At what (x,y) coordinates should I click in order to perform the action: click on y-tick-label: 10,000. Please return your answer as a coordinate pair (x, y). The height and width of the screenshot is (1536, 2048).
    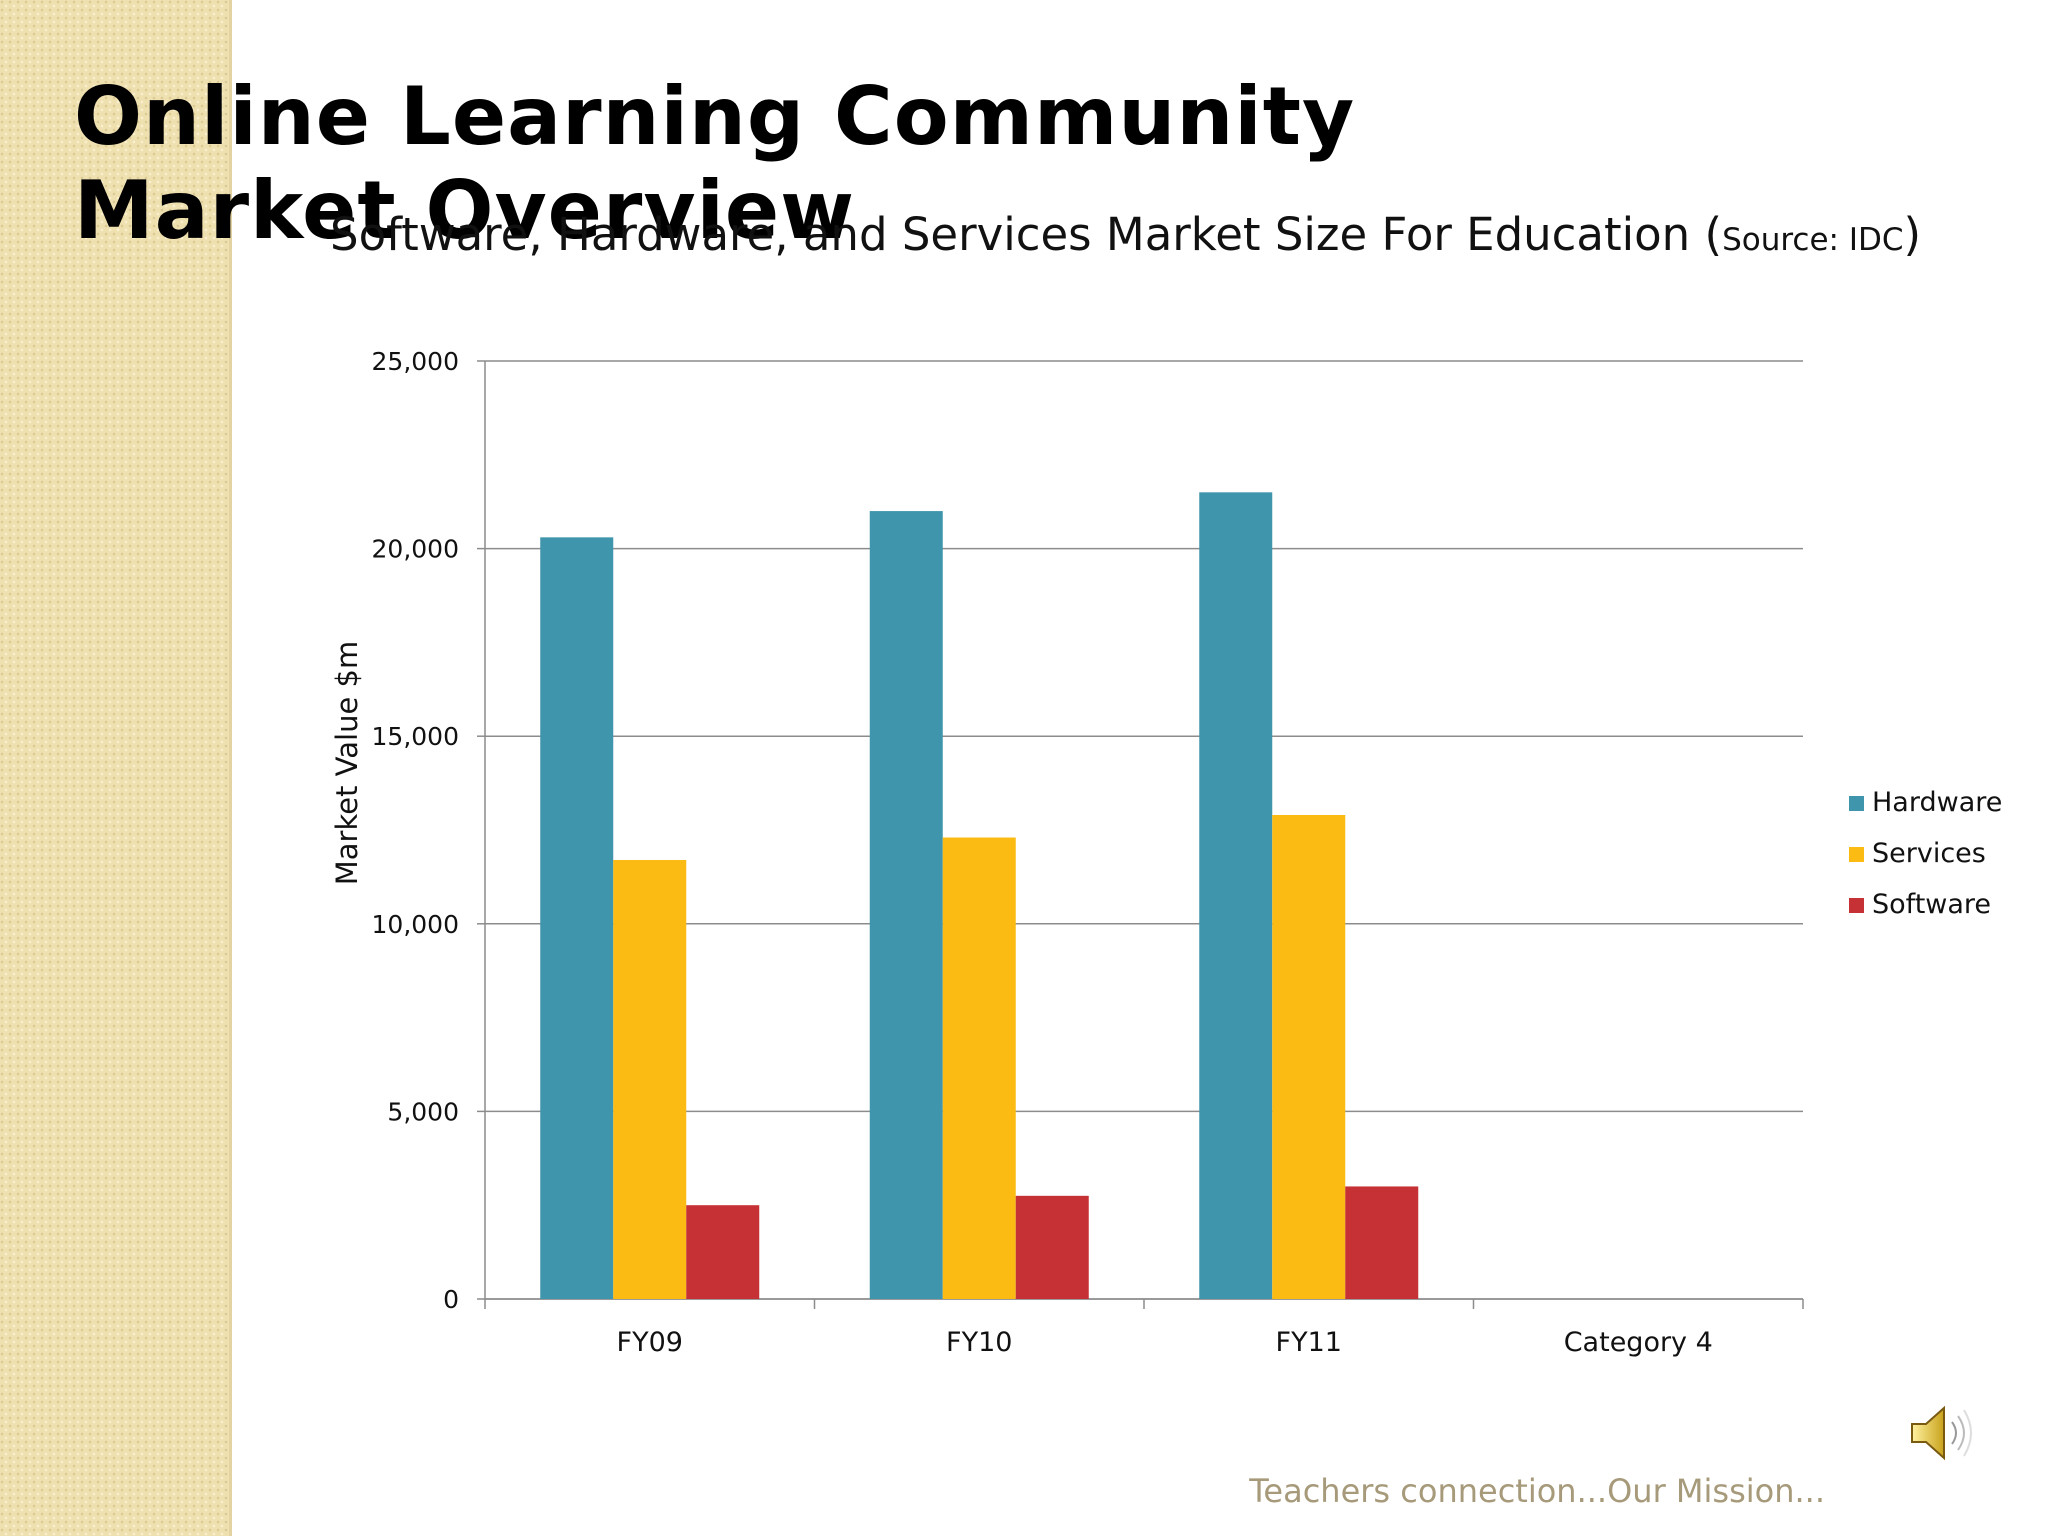
    Looking at the image, I should click on (415, 924).